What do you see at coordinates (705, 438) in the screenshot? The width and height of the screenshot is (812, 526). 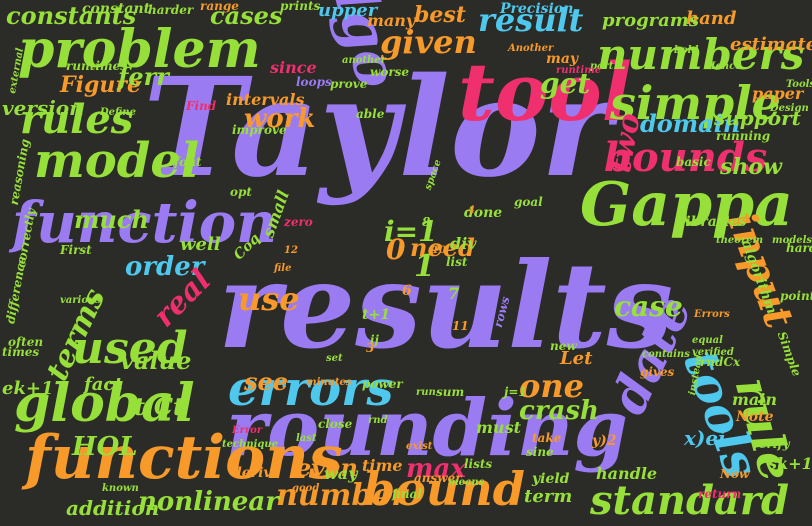 I see `word-xei: x)ei` at bounding box center [705, 438].